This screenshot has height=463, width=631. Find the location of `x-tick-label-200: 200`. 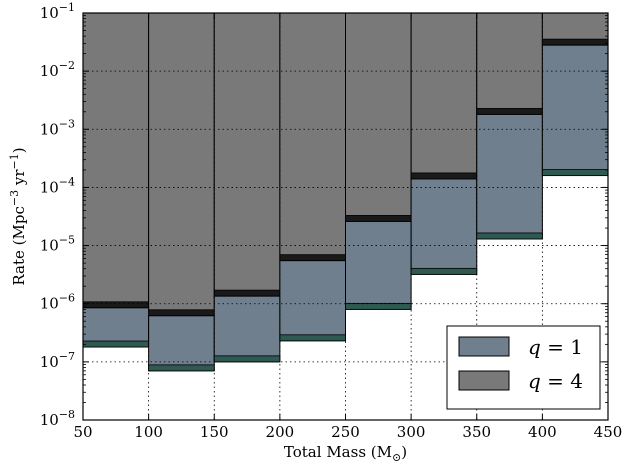

x-tick-label-200: 200 is located at coordinates (280, 432).